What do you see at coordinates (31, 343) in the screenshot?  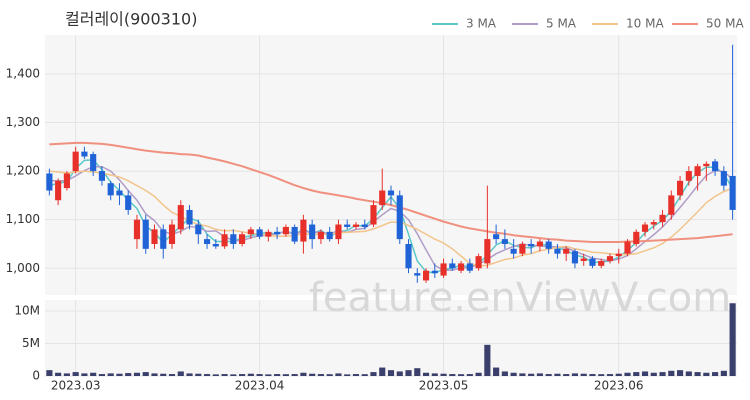 I see `y-tick-label: 5M` at bounding box center [31, 343].